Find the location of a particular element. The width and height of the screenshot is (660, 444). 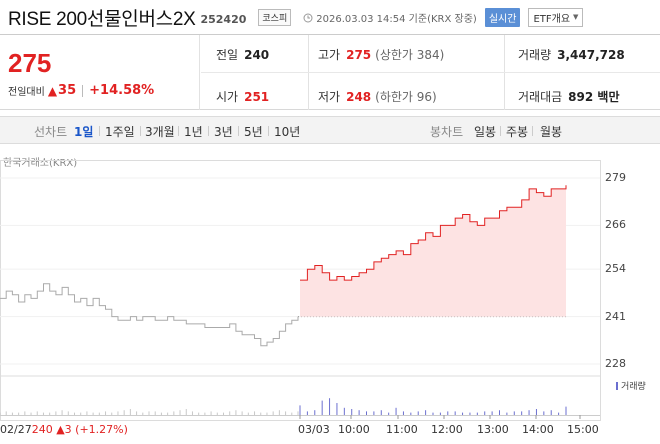

today-price-line is located at coordinates (433, 233).